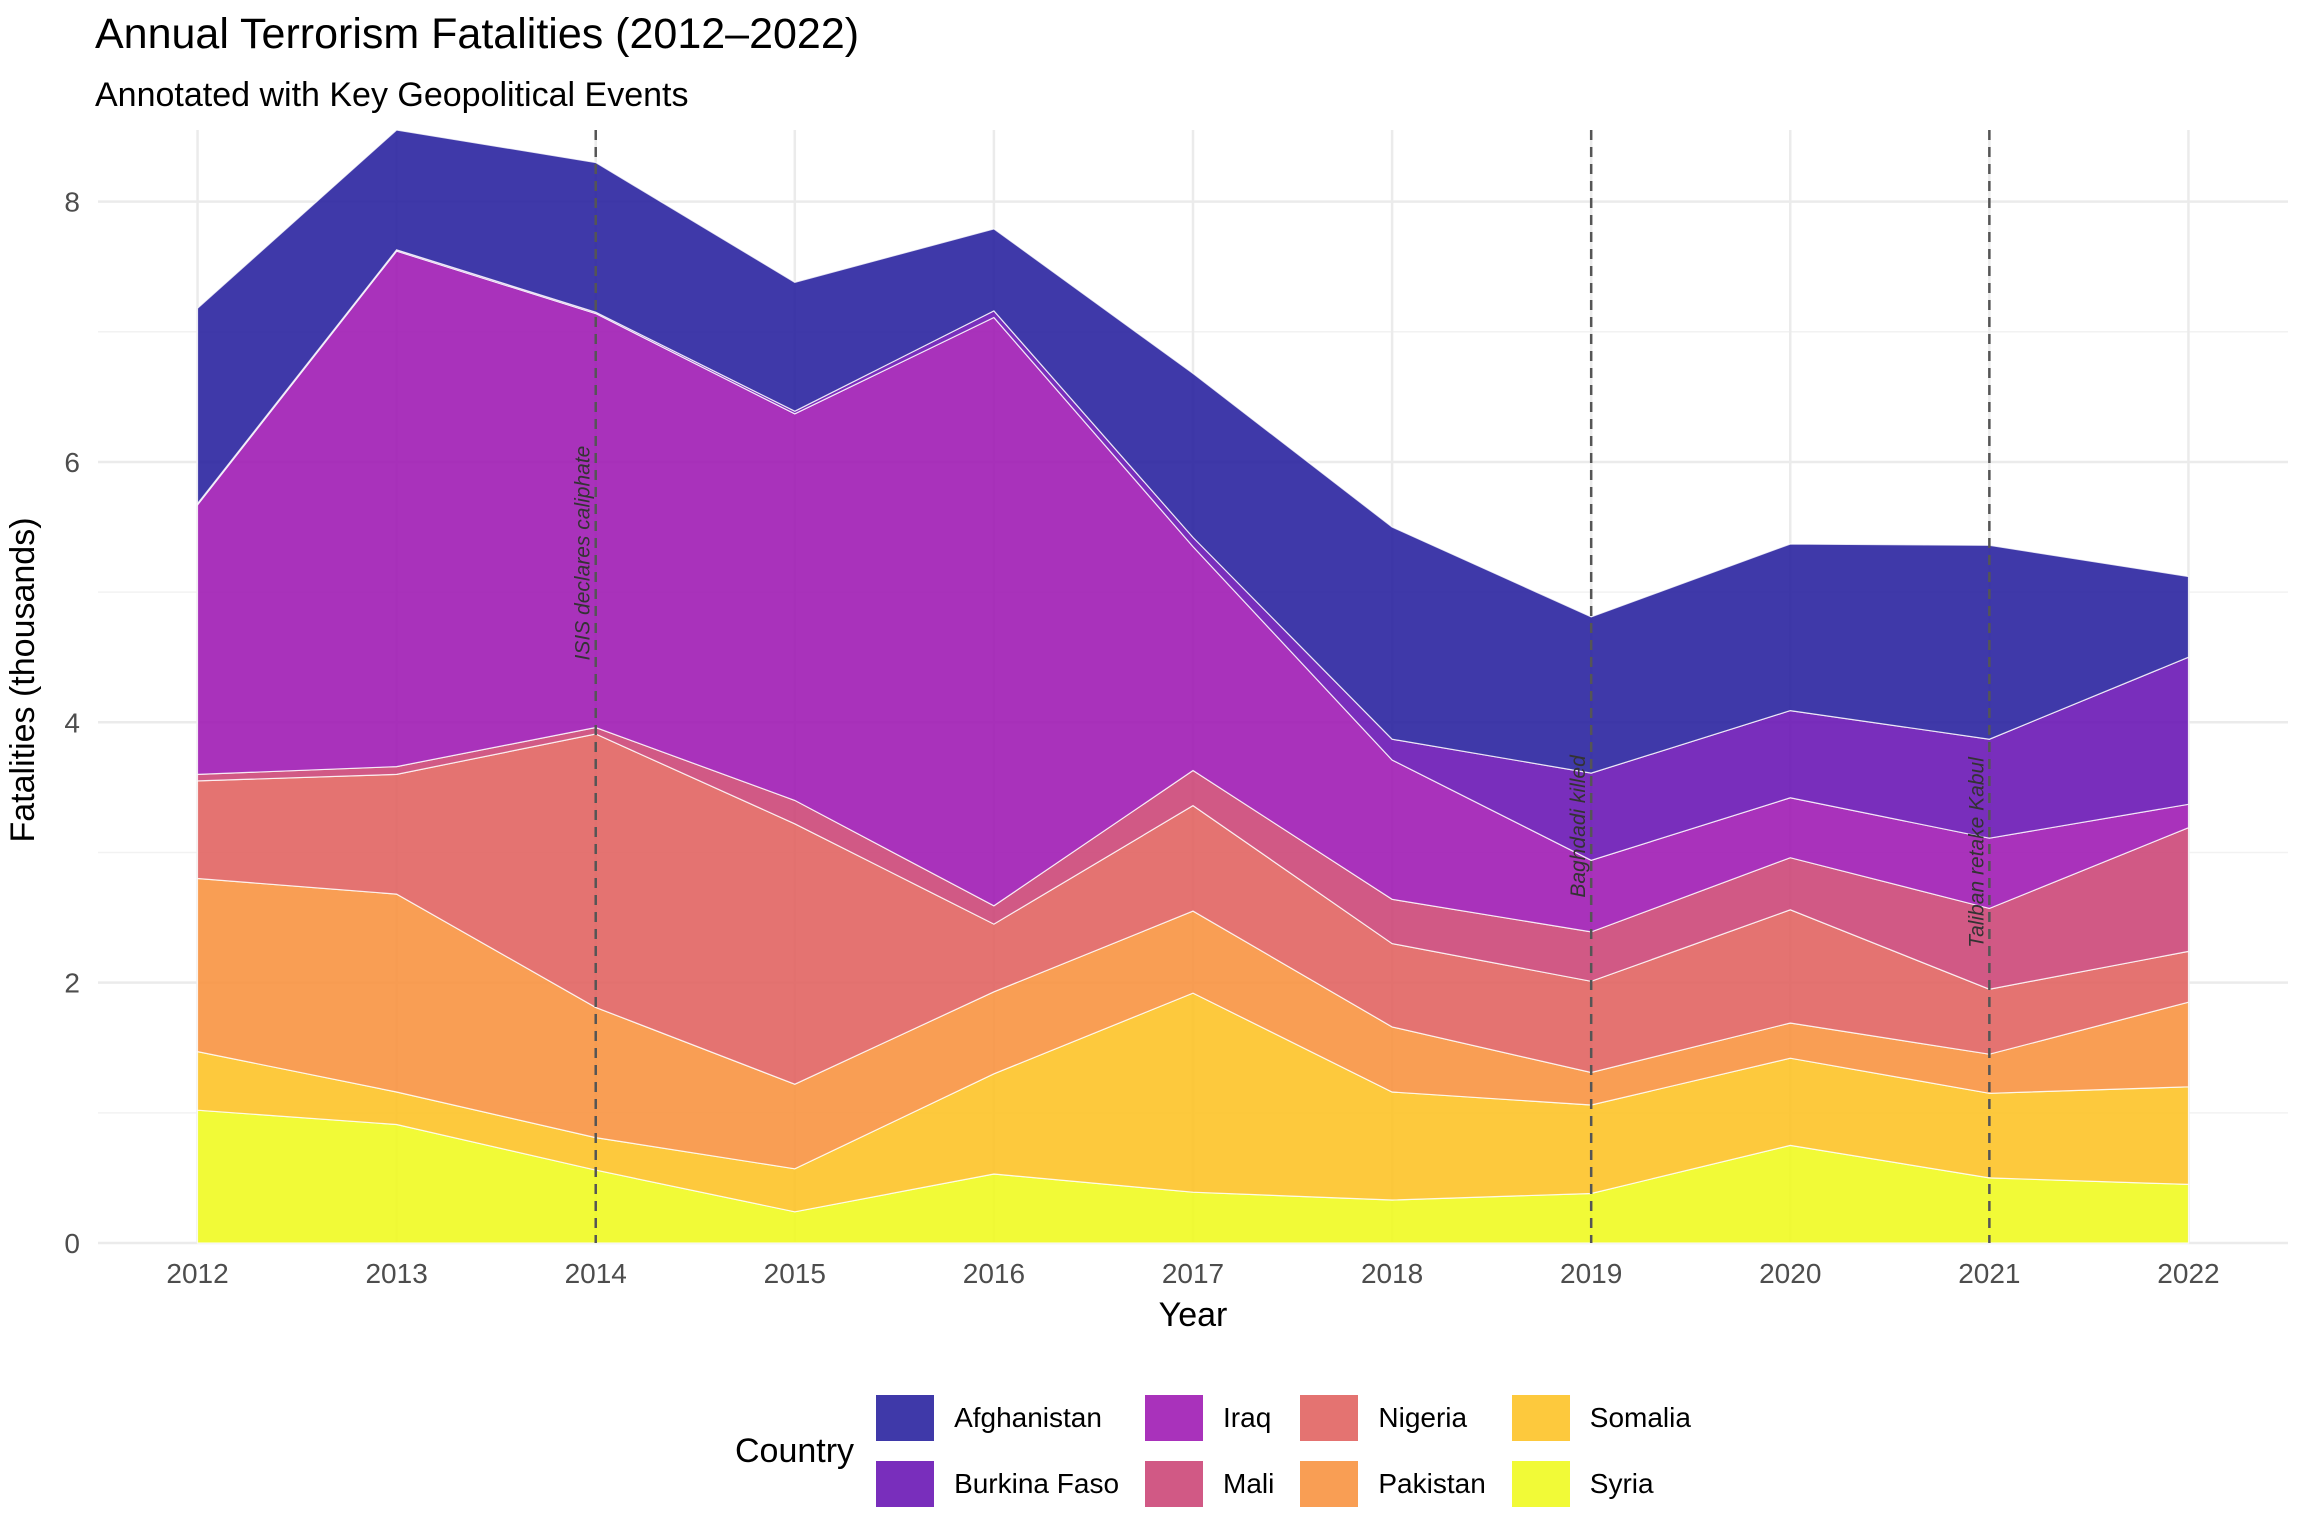 This screenshot has height=1536, width=2304. I want to click on legend-title: Country, so click(795, 1450).